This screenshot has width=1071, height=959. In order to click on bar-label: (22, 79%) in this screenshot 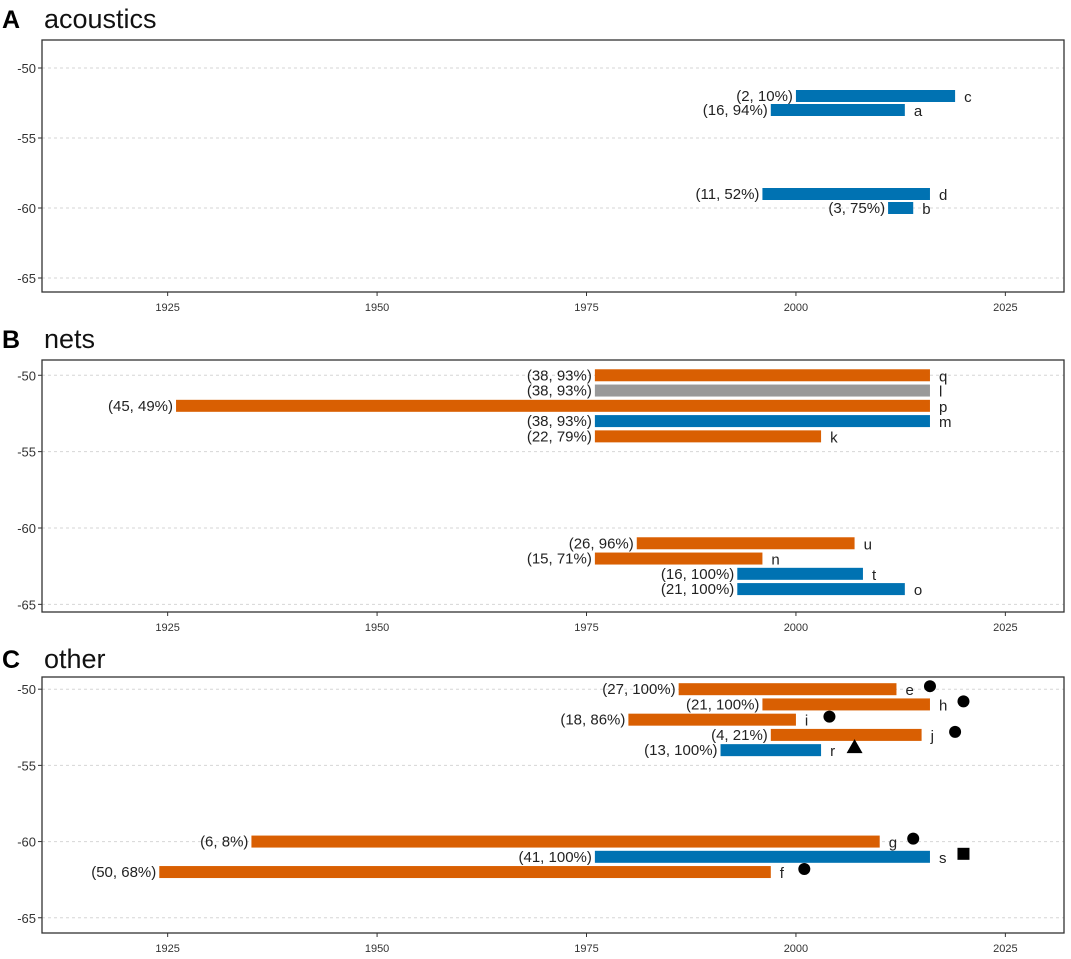, I will do `click(559, 436)`.